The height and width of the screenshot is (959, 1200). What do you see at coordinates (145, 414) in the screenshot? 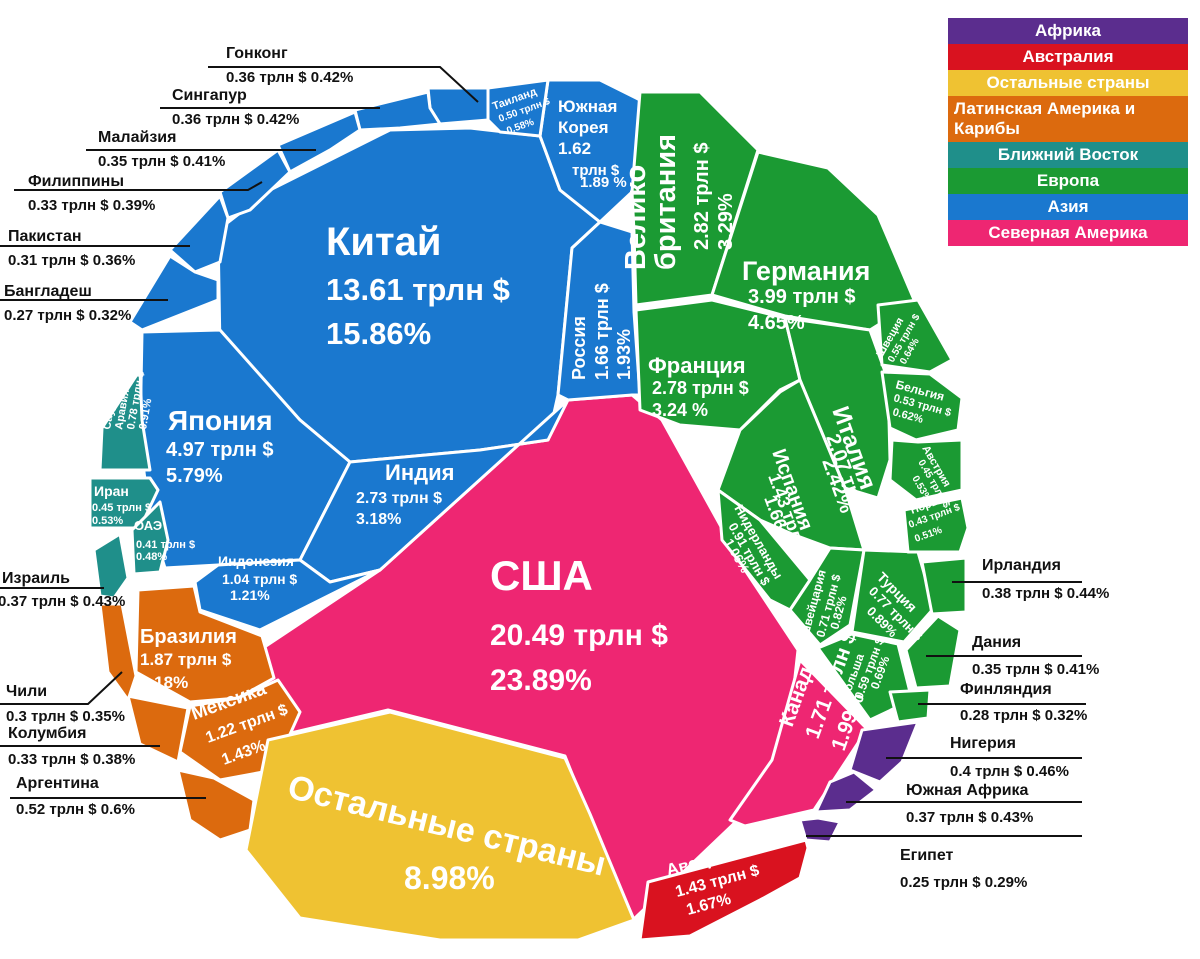
I see `label-share-saudovskaya-araviya: 0.91%` at bounding box center [145, 414].